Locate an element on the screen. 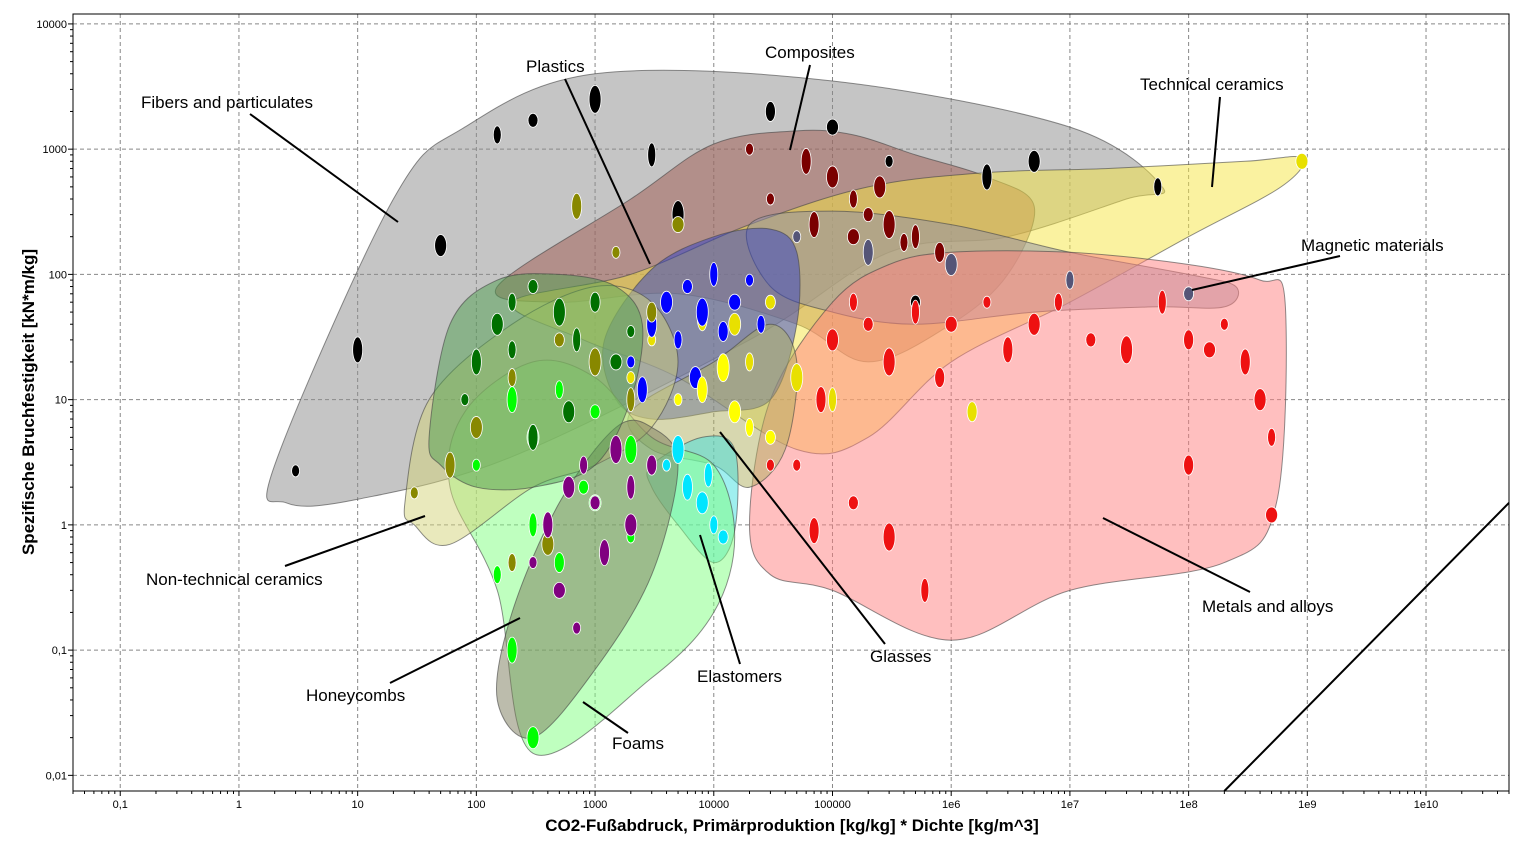 This screenshot has height=849, width=1523. annotation-honeycombs: Honeycombs is located at coordinates (355, 695).